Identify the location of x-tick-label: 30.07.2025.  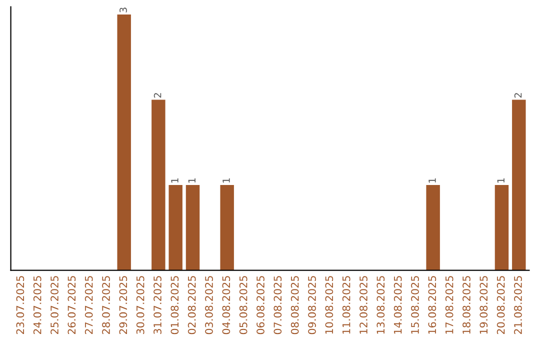
(140, 305).